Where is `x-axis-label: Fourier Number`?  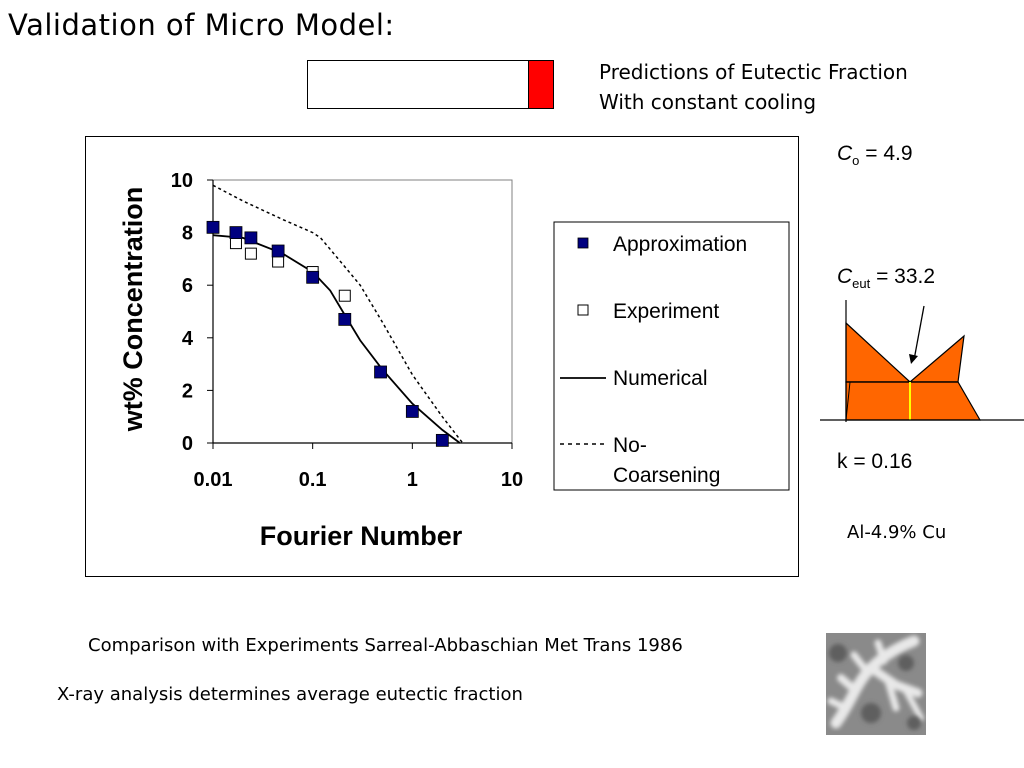 x-axis-label: Fourier Number is located at coordinates (361, 536).